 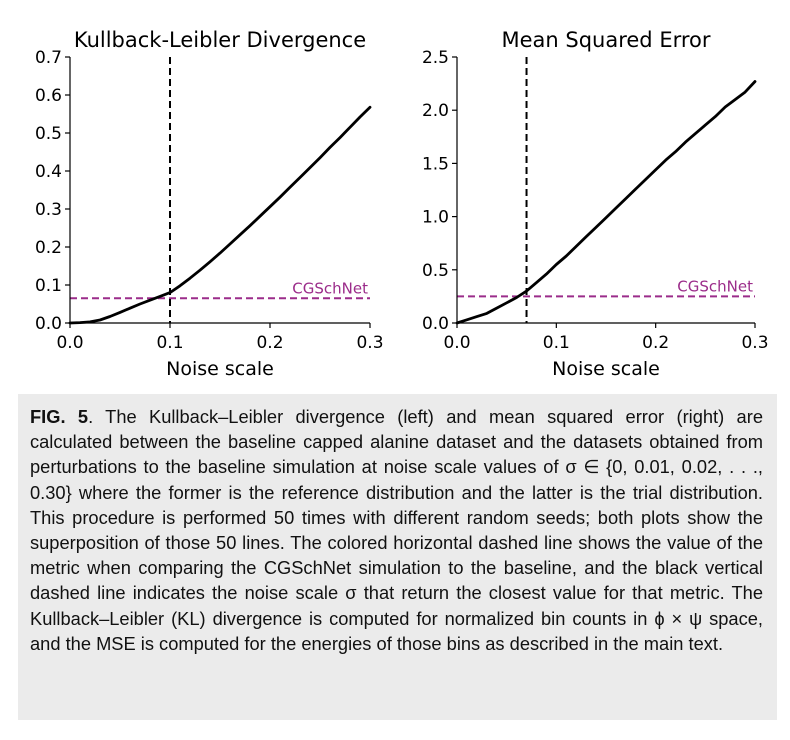 What do you see at coordinates (220, 215) in the screenshot?
I see `kl-series-line` at bounding box center [220, 215].